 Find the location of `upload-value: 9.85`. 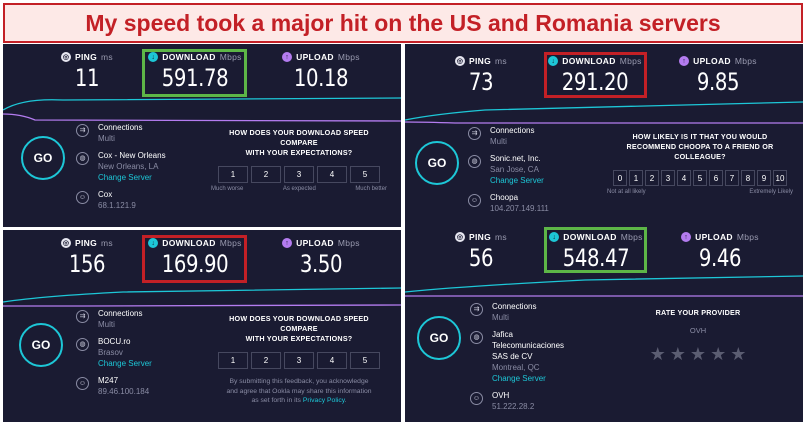

upload-value: 9.85 is located at coordinates (718, 82).